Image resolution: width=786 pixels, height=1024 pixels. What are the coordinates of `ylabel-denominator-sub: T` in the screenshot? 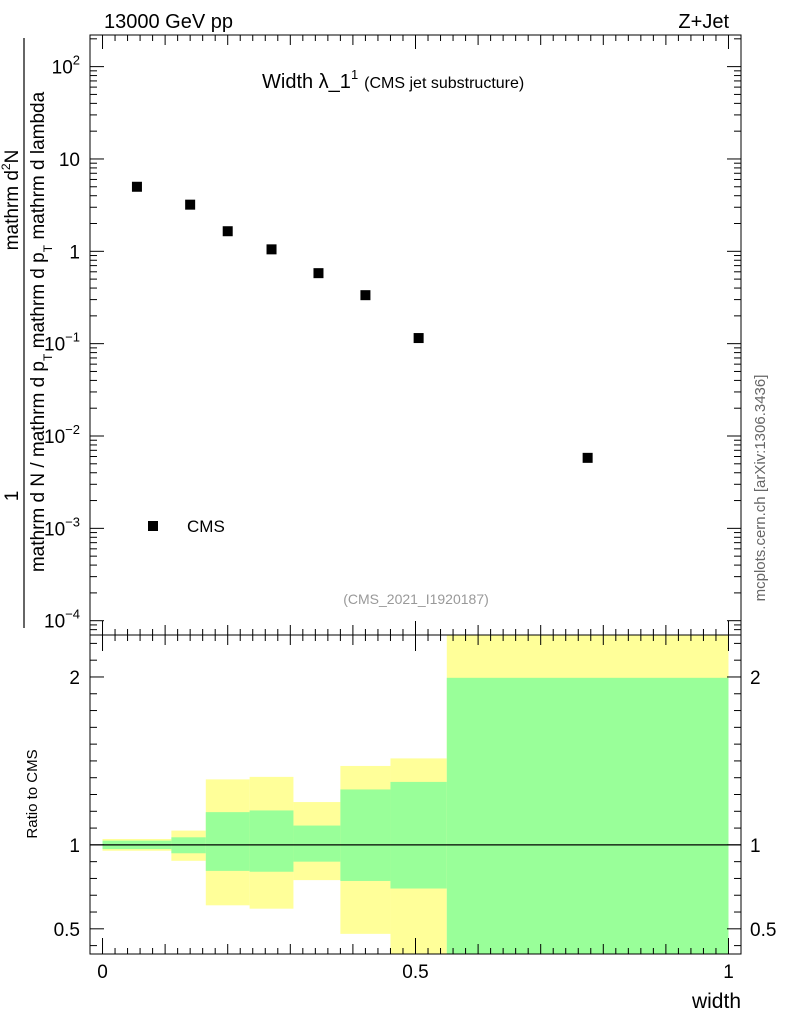 It's located at (48, 357).